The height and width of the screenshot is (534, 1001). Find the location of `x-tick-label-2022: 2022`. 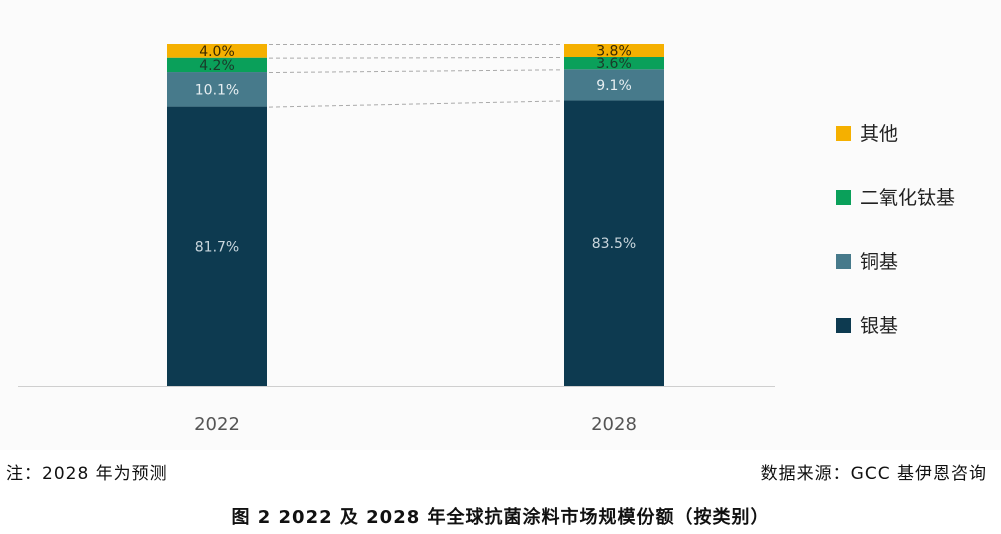

x-tick-label-2022: 2022 is located at coordinates (217, 424).